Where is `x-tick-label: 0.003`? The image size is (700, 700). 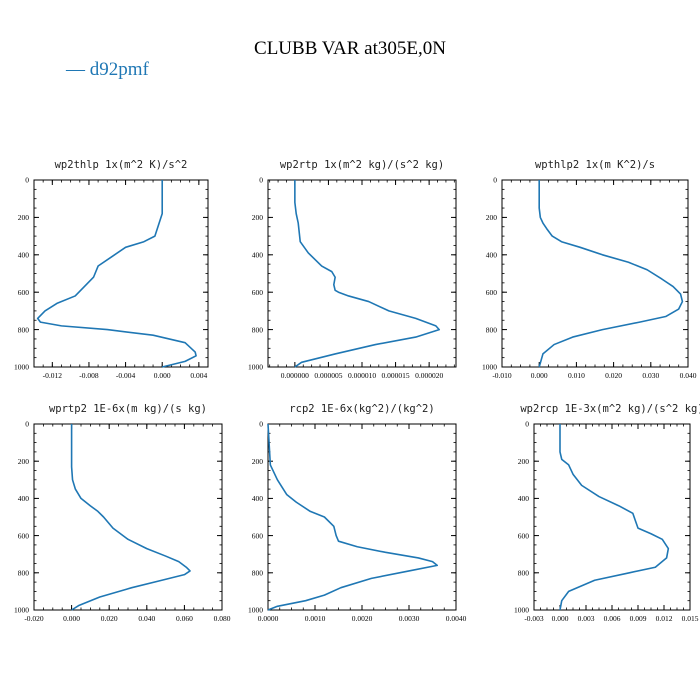
x-tick-label: 0.003 is located at coordinates (586, 618).